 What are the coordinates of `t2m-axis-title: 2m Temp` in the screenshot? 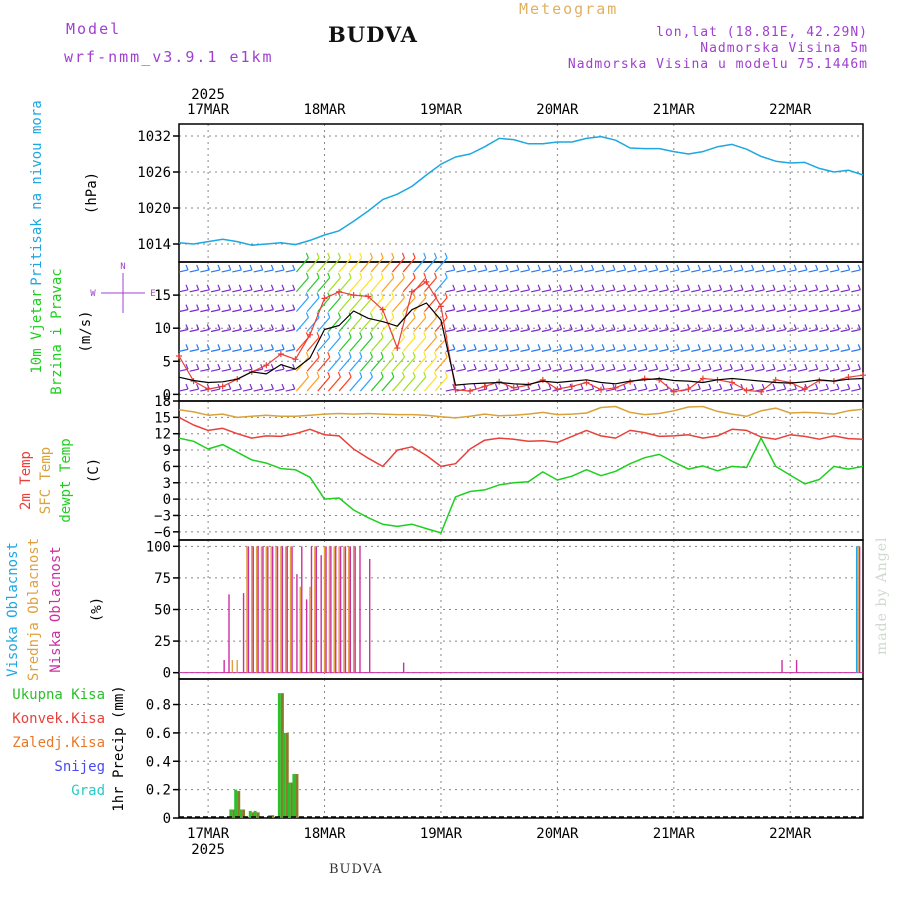 It's located at (26, 480).